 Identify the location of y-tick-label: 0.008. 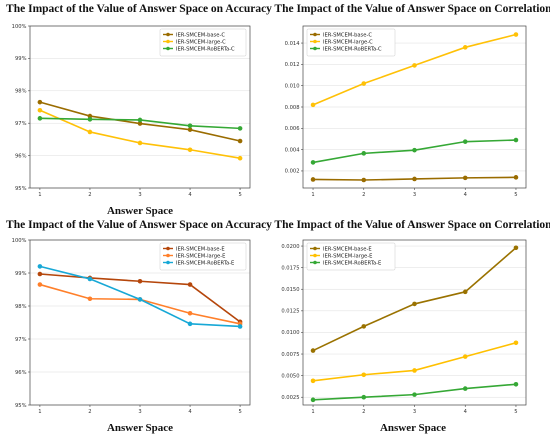
(292, 108).